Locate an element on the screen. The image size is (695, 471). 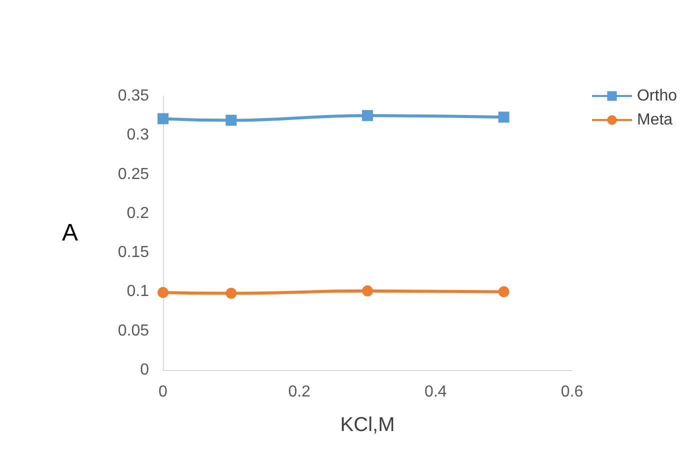
y-tick-label: 0.35 is located at coordinates (134, 96).